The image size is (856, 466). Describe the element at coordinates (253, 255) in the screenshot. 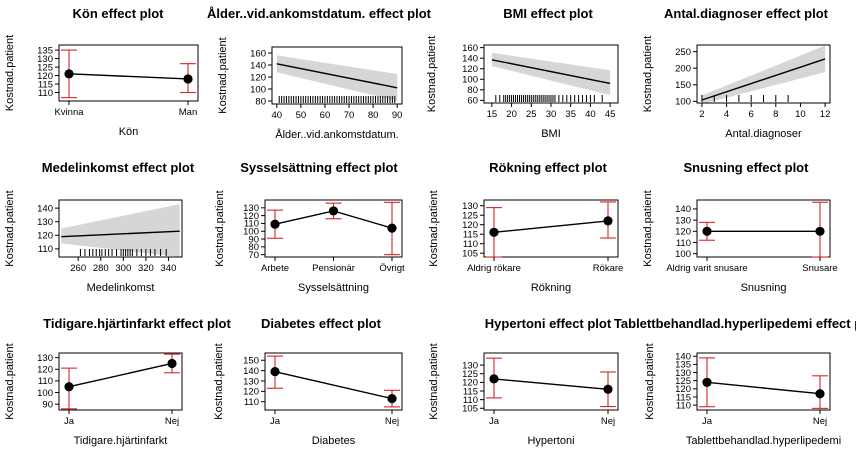

I see `y-tick-label: 70` at that location.